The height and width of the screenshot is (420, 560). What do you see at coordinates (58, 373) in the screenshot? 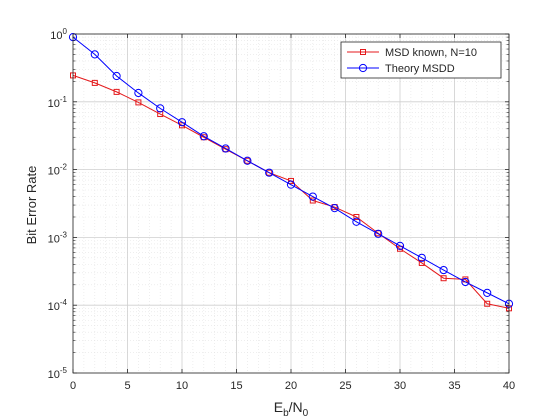
I see `y-tick-label: 10⁻⁵` at bounding box center [58, 373].